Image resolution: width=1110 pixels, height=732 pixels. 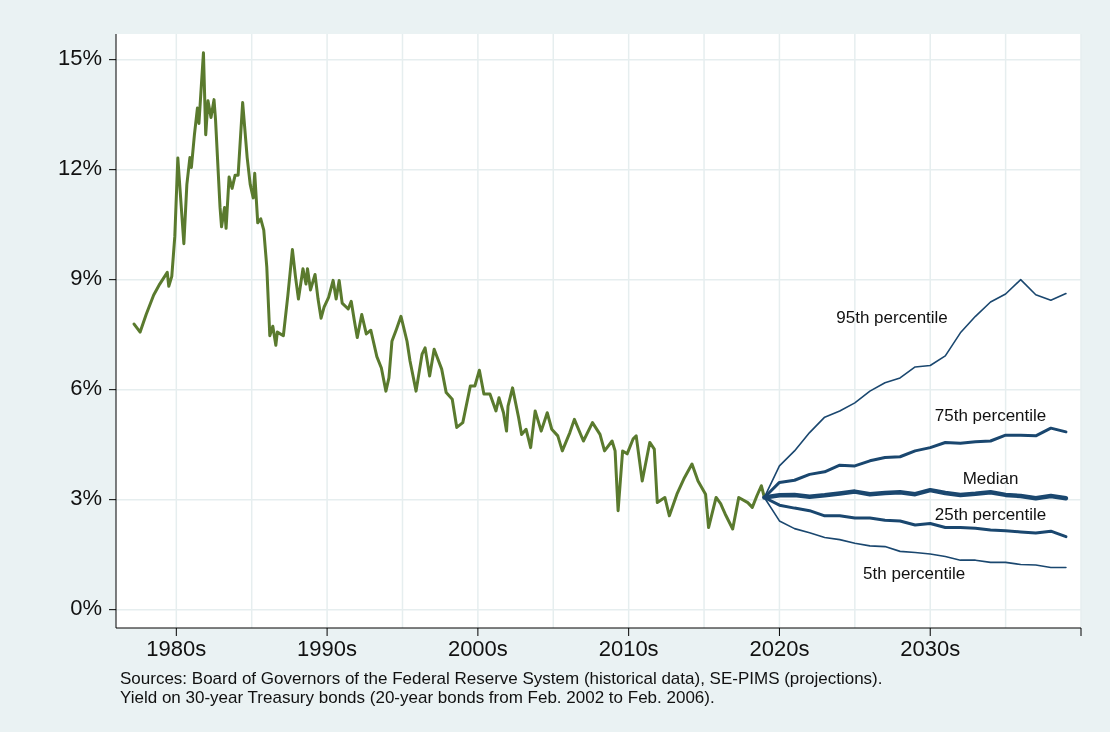 What do you see at coordinates (914, 573) in the screenshot?
I see `series-label: 5th percentile` at bounding box center [914, 573].